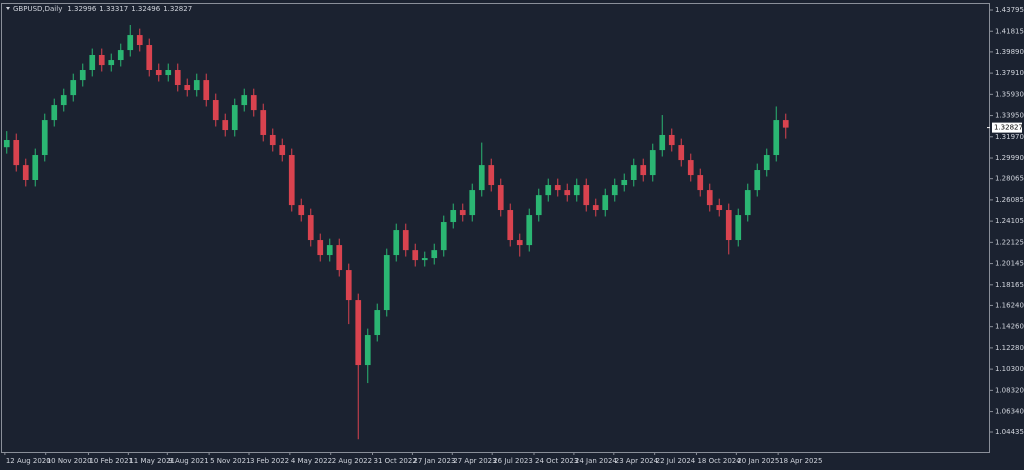 Image resolution: width=1024 pixels, height=470 pixels. I want to click on y-tick-label: 1.16240, so click(1009, 305).